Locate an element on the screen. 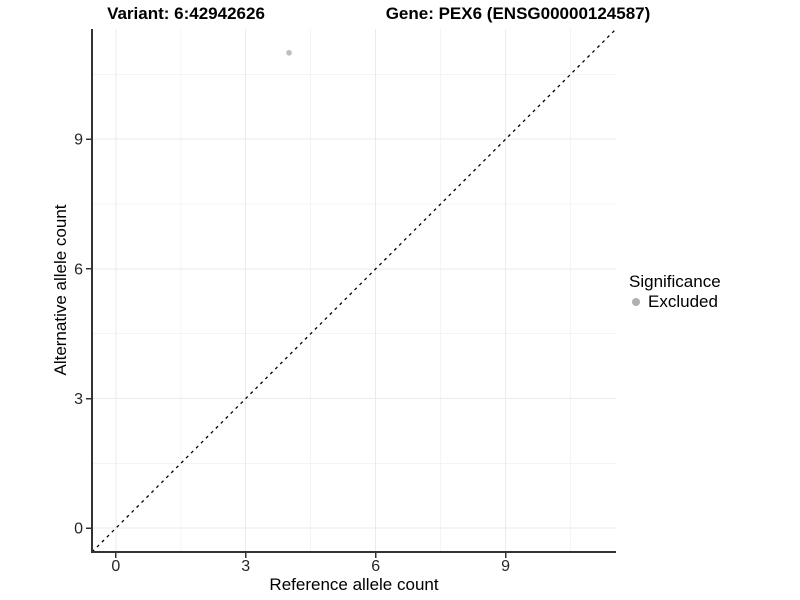 The height and width of the screenshot is (600, 800). y-tick-label: 9 is located at coordinates (78, 140).